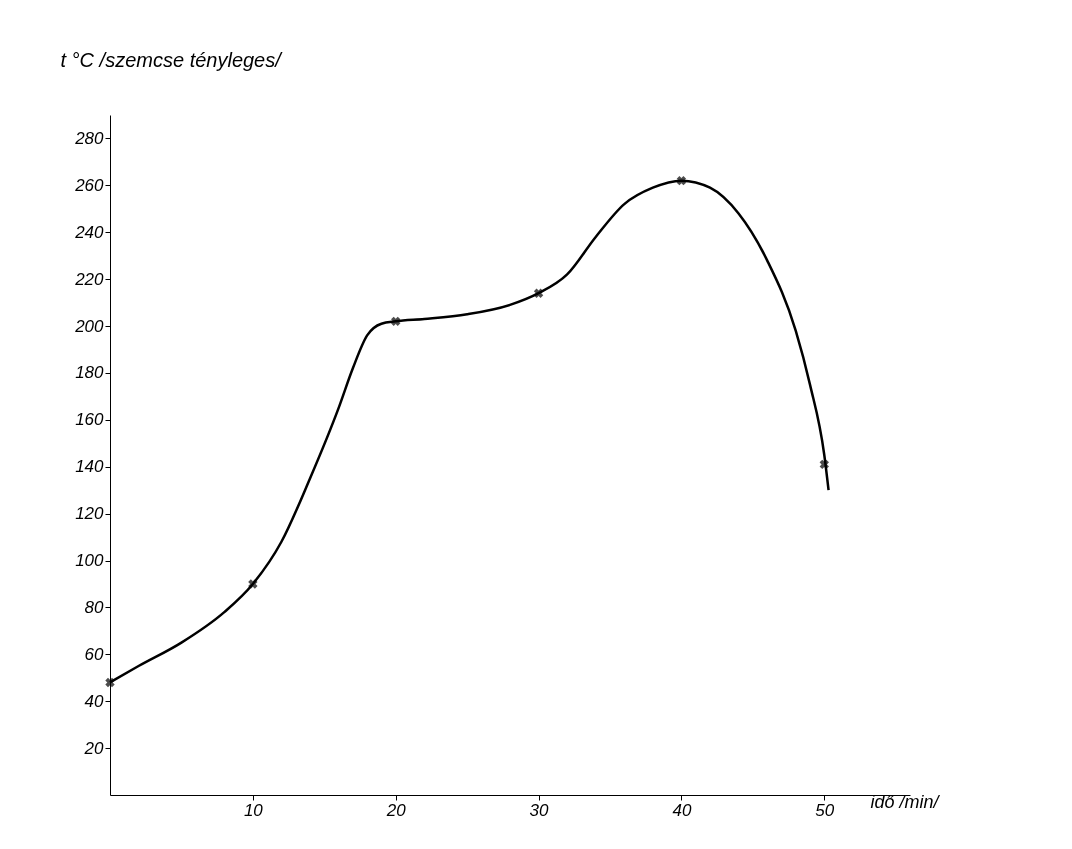 Image resolution: width=1072 pixels, height=849 pixels. Describe the element at coordinates (89, 232) in the screenshot. I see `y-tick-label: 240` at that location.